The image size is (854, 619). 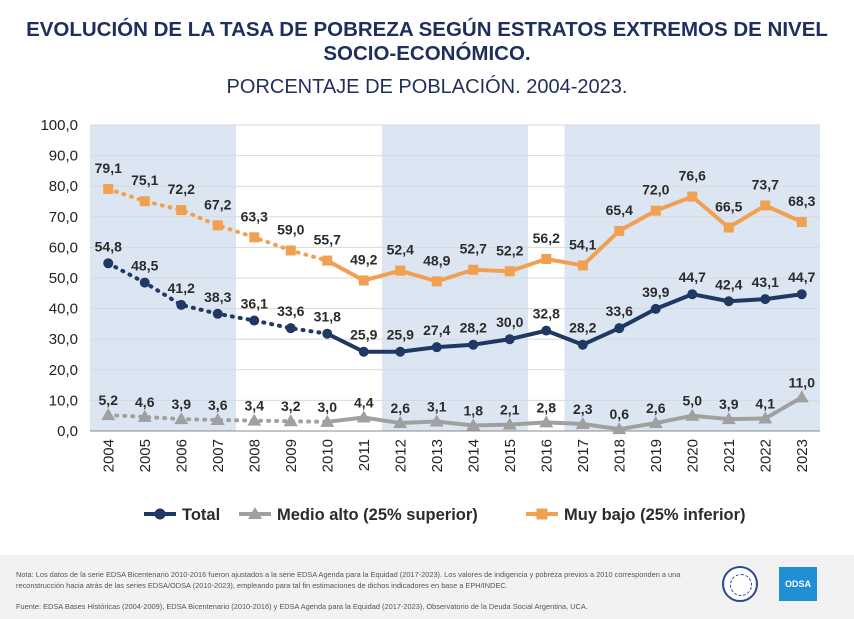 What do you see at coordinates (59, 125) in the screenshot?
I see `y-tick-label: 100,0` at bounding box center [59, 125].